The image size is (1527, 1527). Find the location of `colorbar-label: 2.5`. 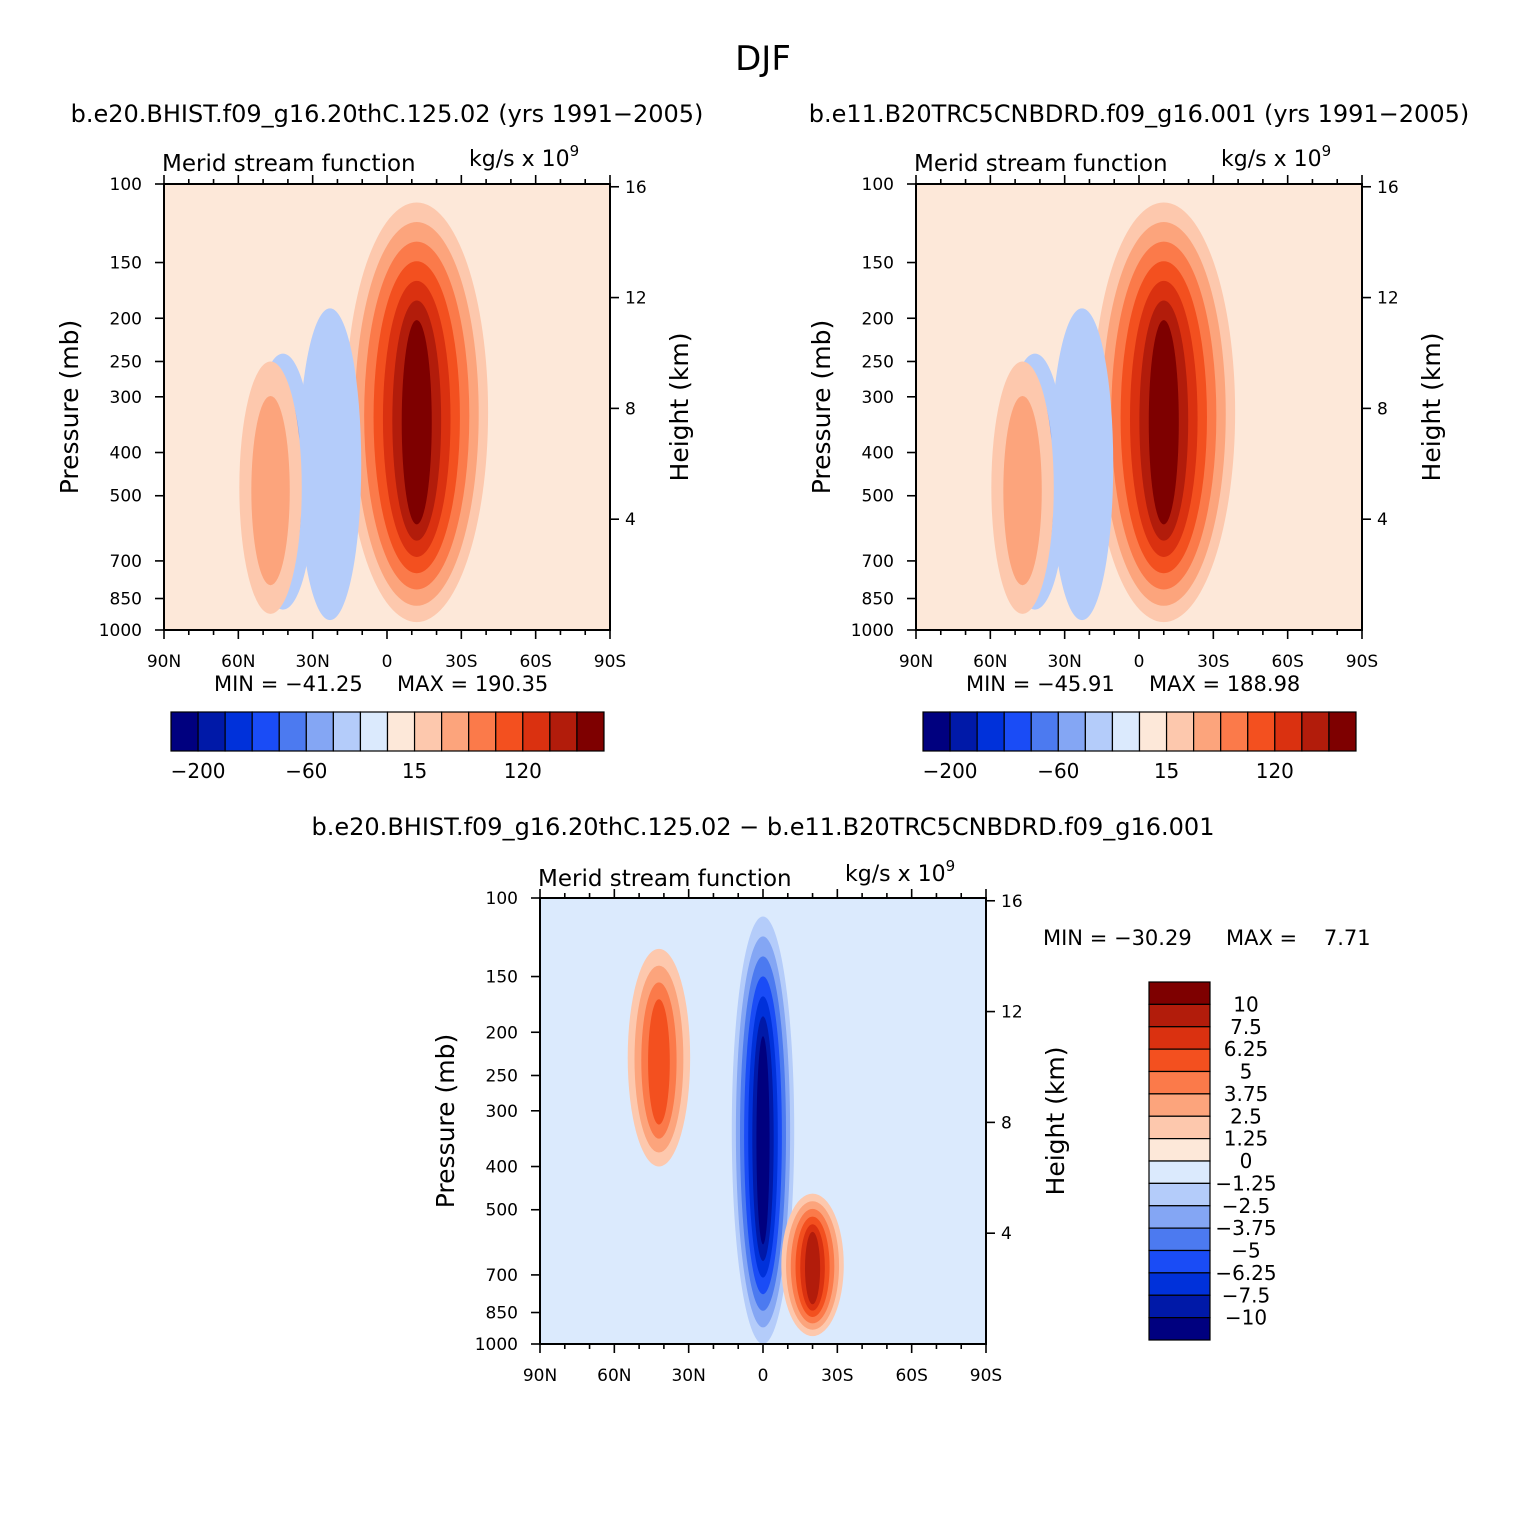

colorbar-label: 2.5 is located at coordinates (1246, 1116).